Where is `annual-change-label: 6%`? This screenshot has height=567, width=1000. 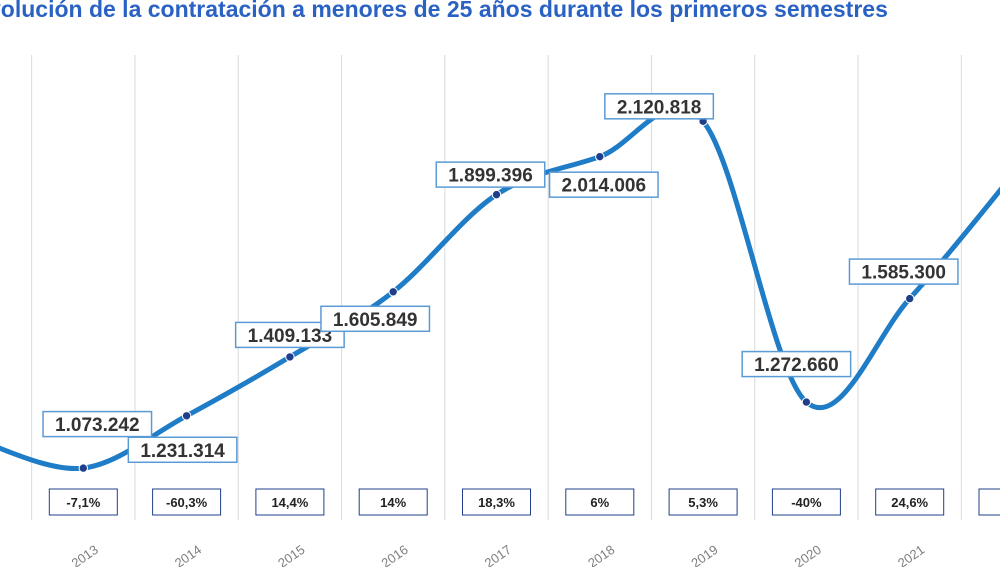 annual-change-label: 6% is located at coordinates (600, 502).